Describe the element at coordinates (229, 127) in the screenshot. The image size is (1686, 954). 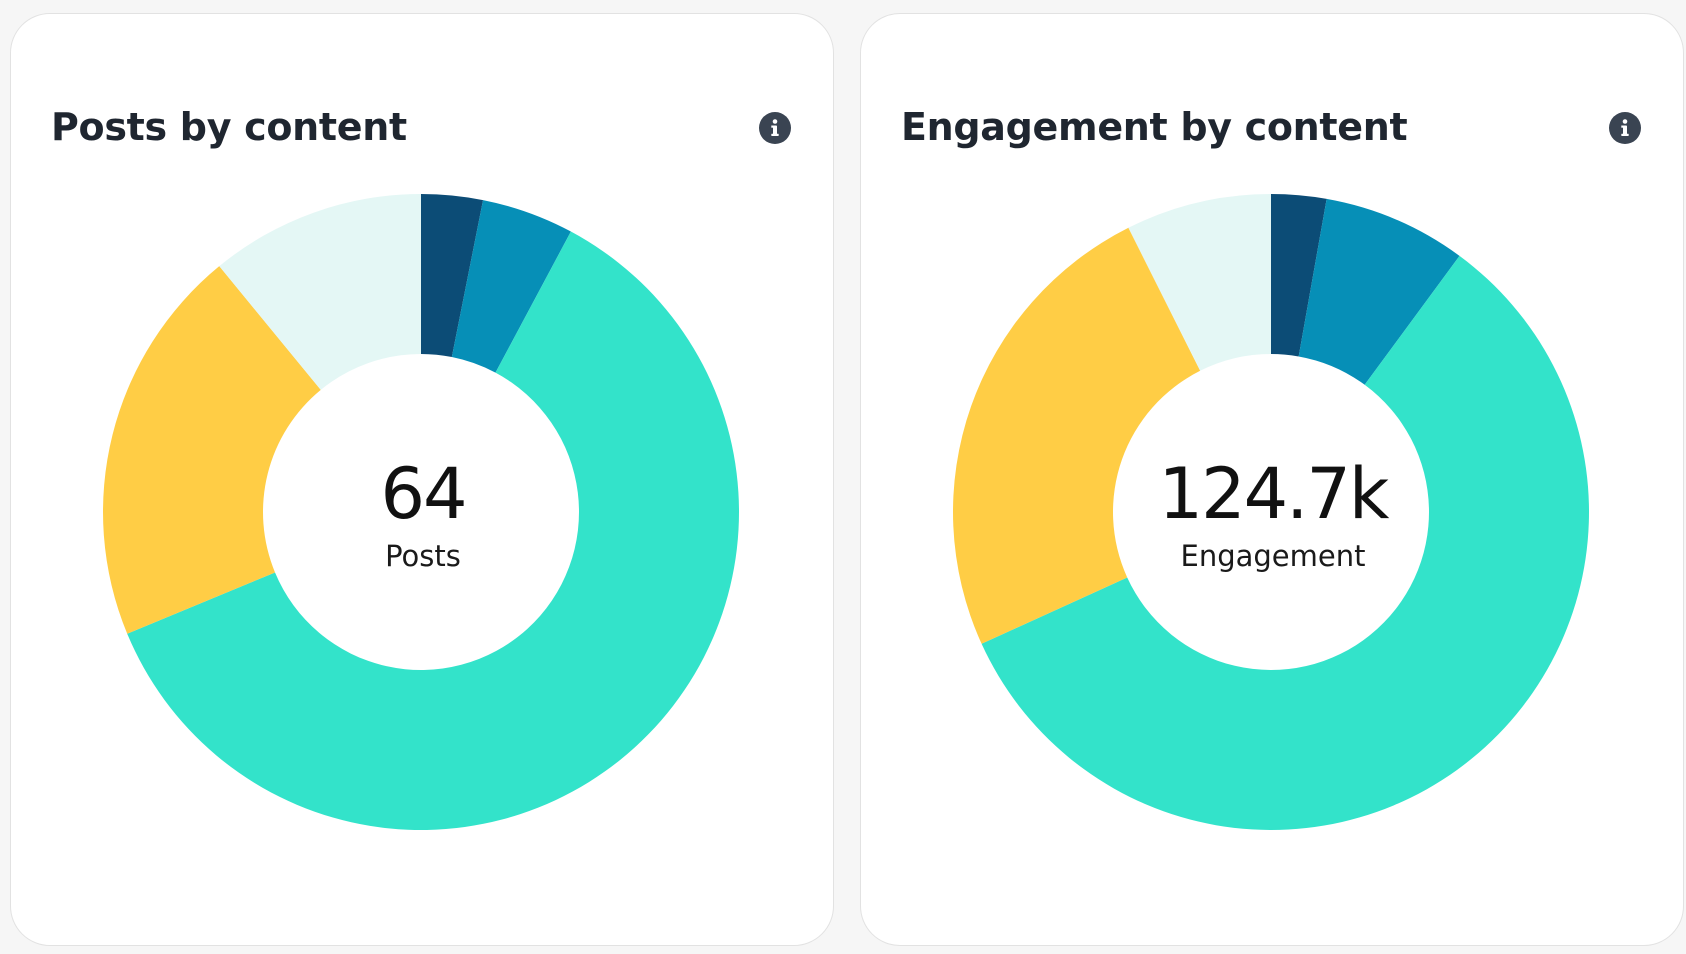
I see `card-title: Posts by content` at that location.